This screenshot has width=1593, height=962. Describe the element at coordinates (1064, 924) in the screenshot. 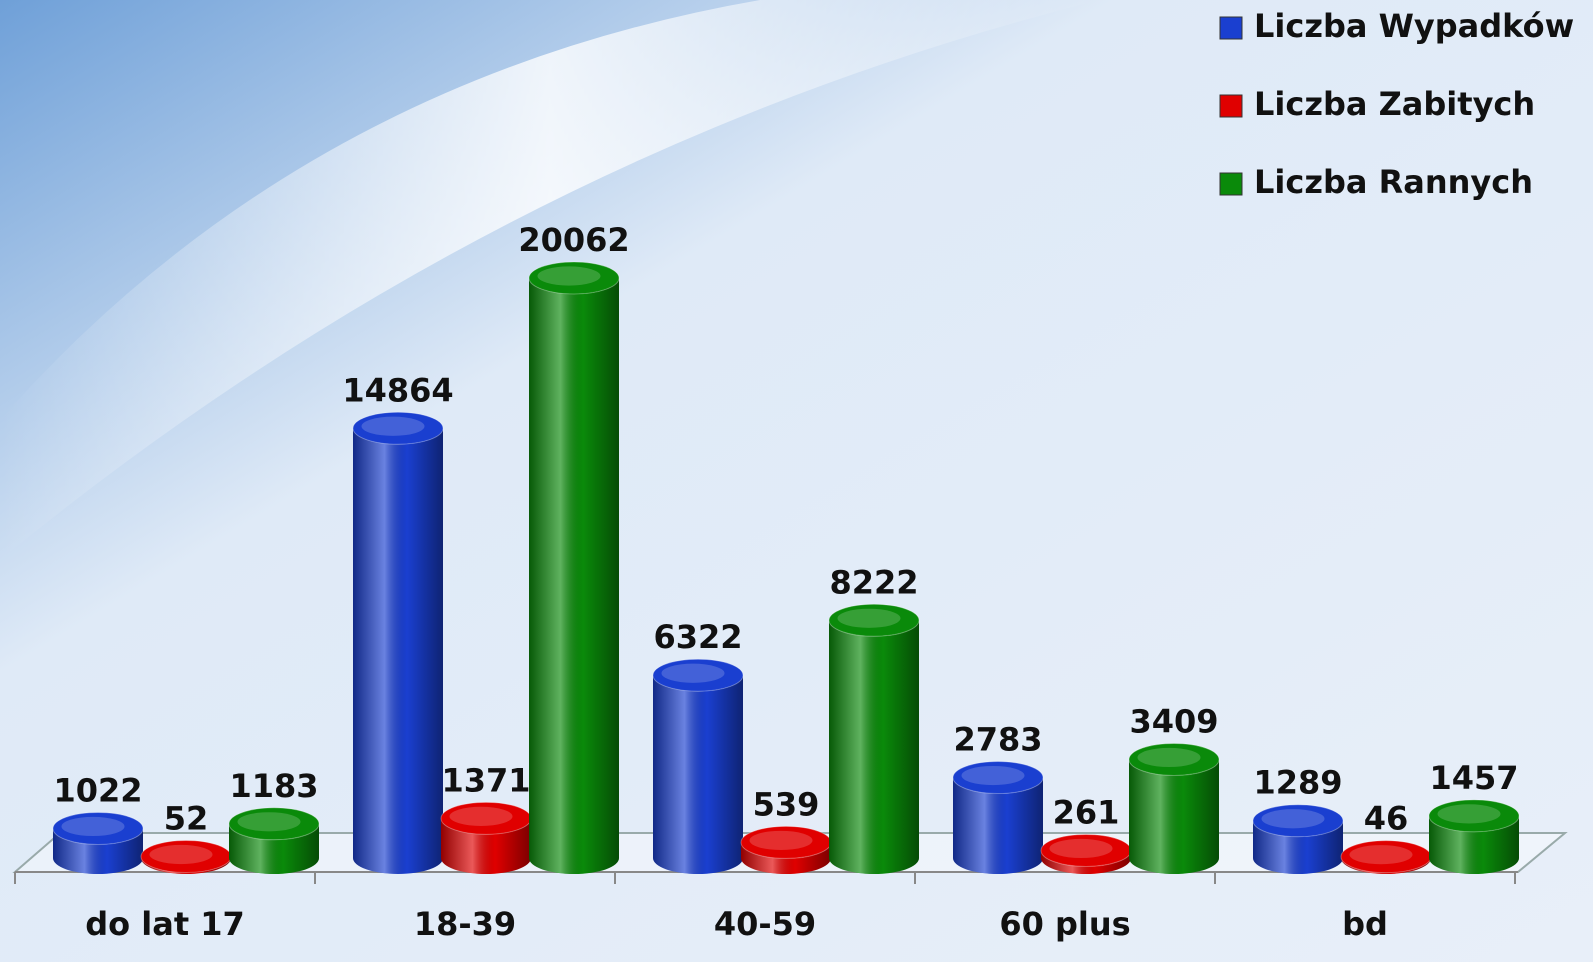

I see `x-tick-label: 60 plus` at that location.